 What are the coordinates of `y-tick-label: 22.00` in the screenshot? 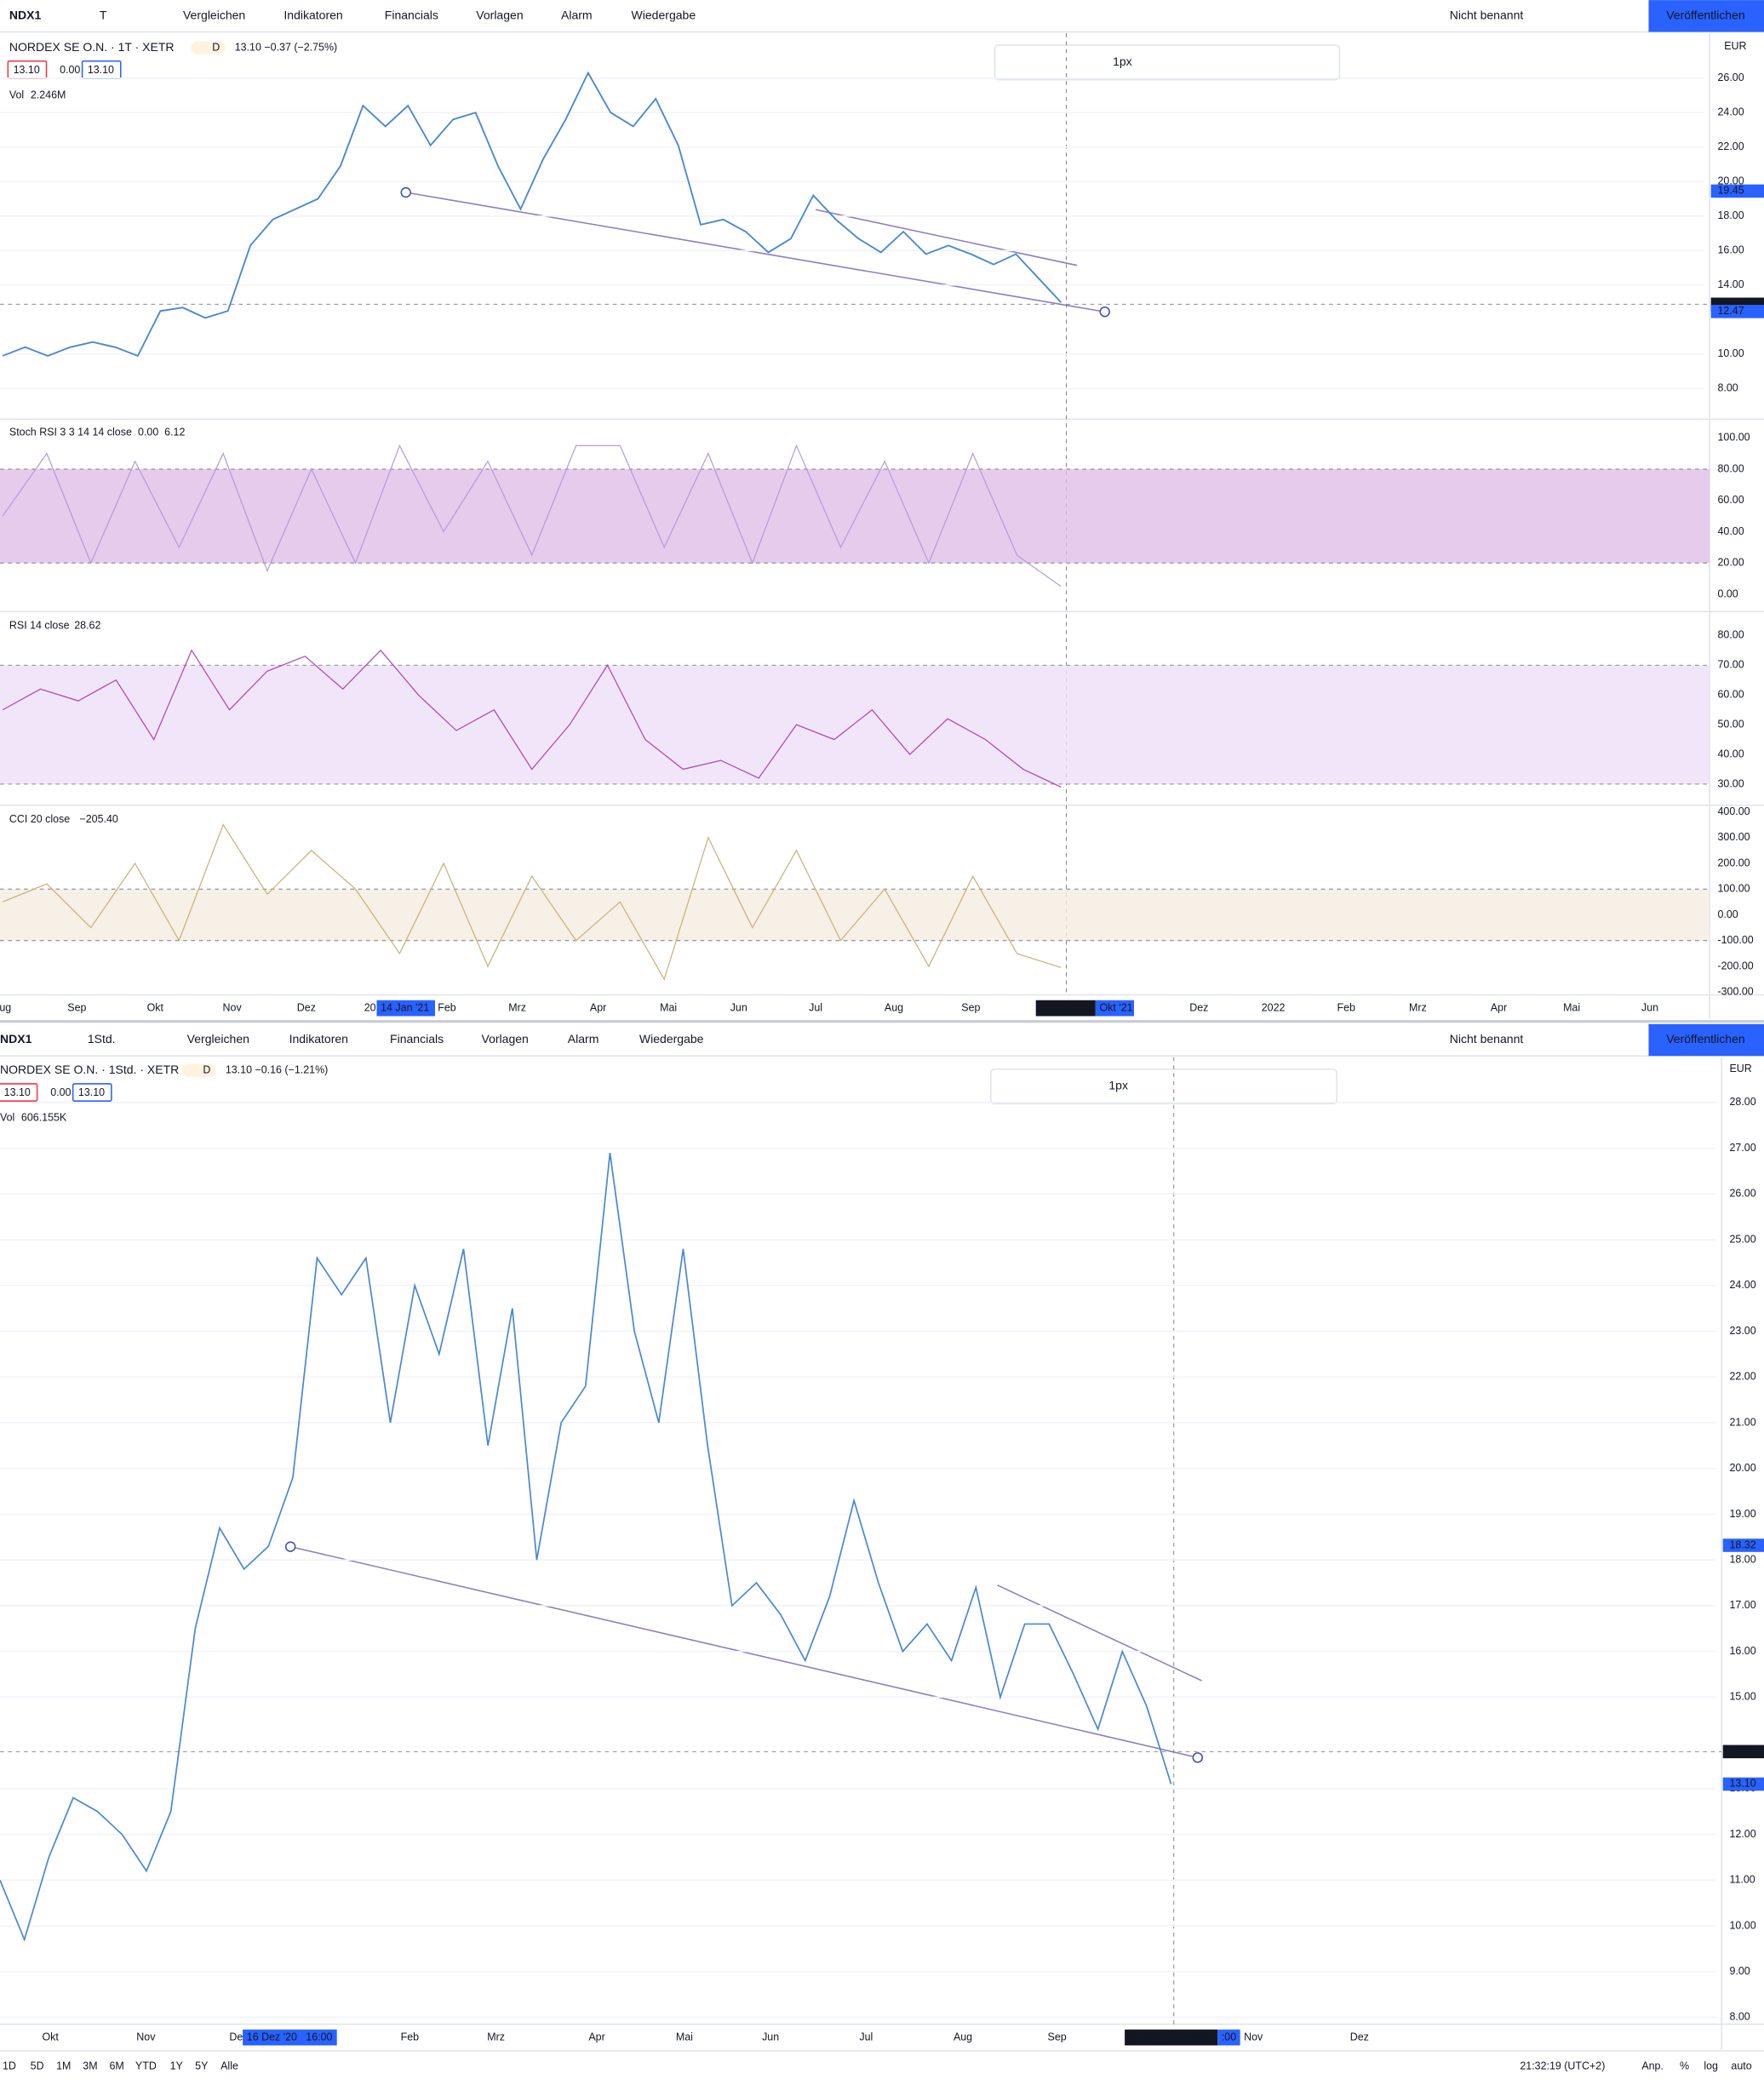 It's located at (1730, 146).